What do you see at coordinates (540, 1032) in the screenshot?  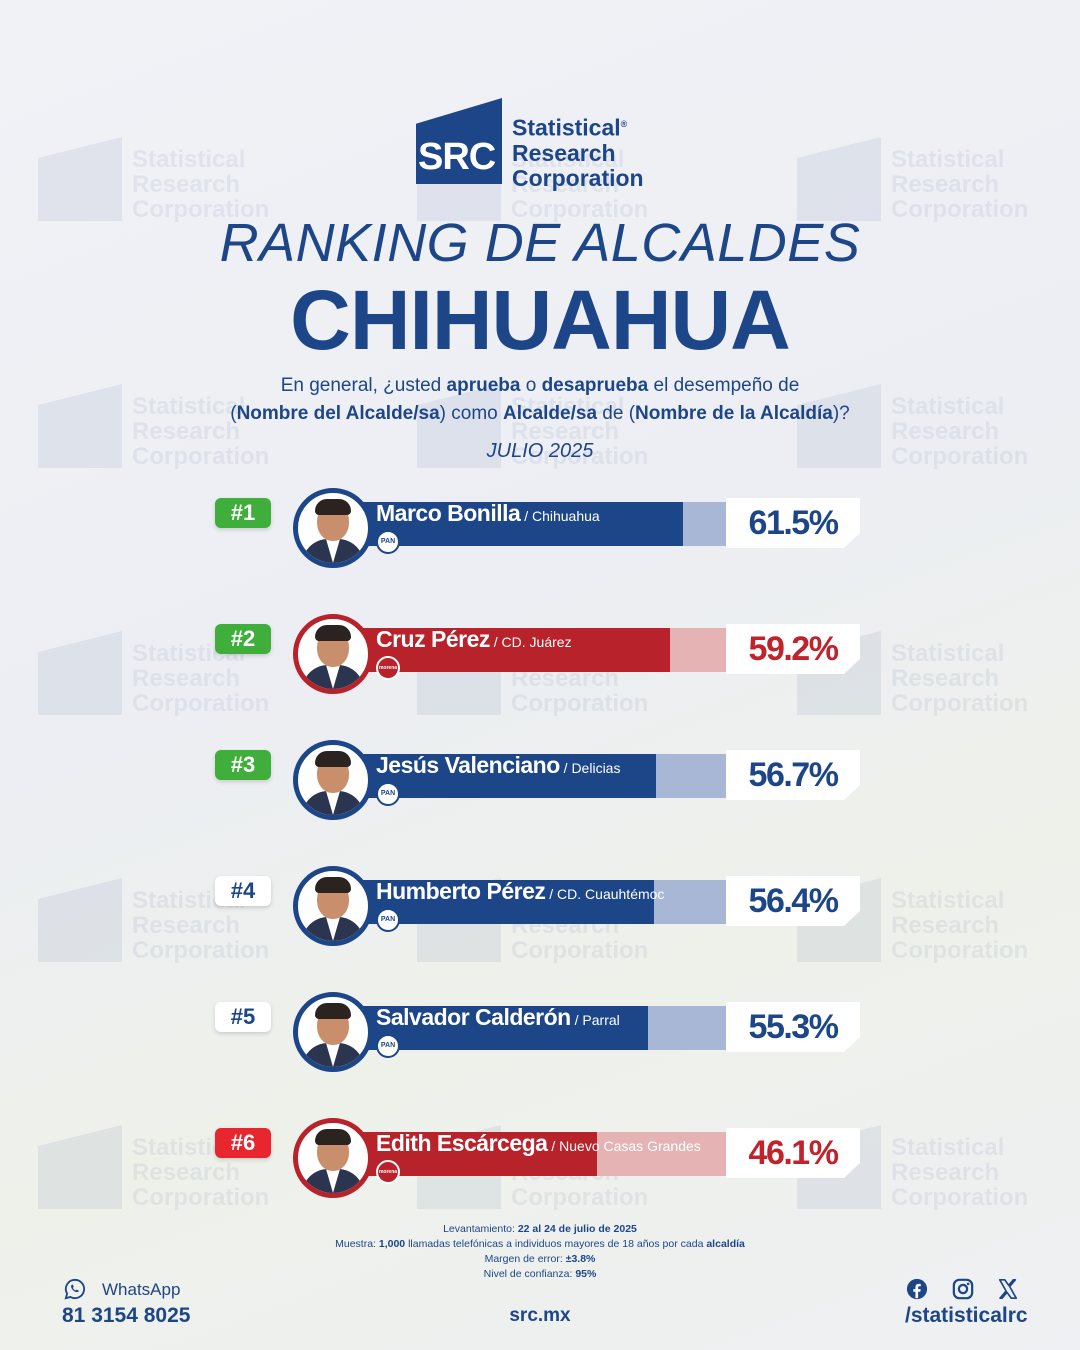 I see `ranking-row: #5 Salvador Calderón / Parral PAN 55.3%` at bounding box center [540, 1032].